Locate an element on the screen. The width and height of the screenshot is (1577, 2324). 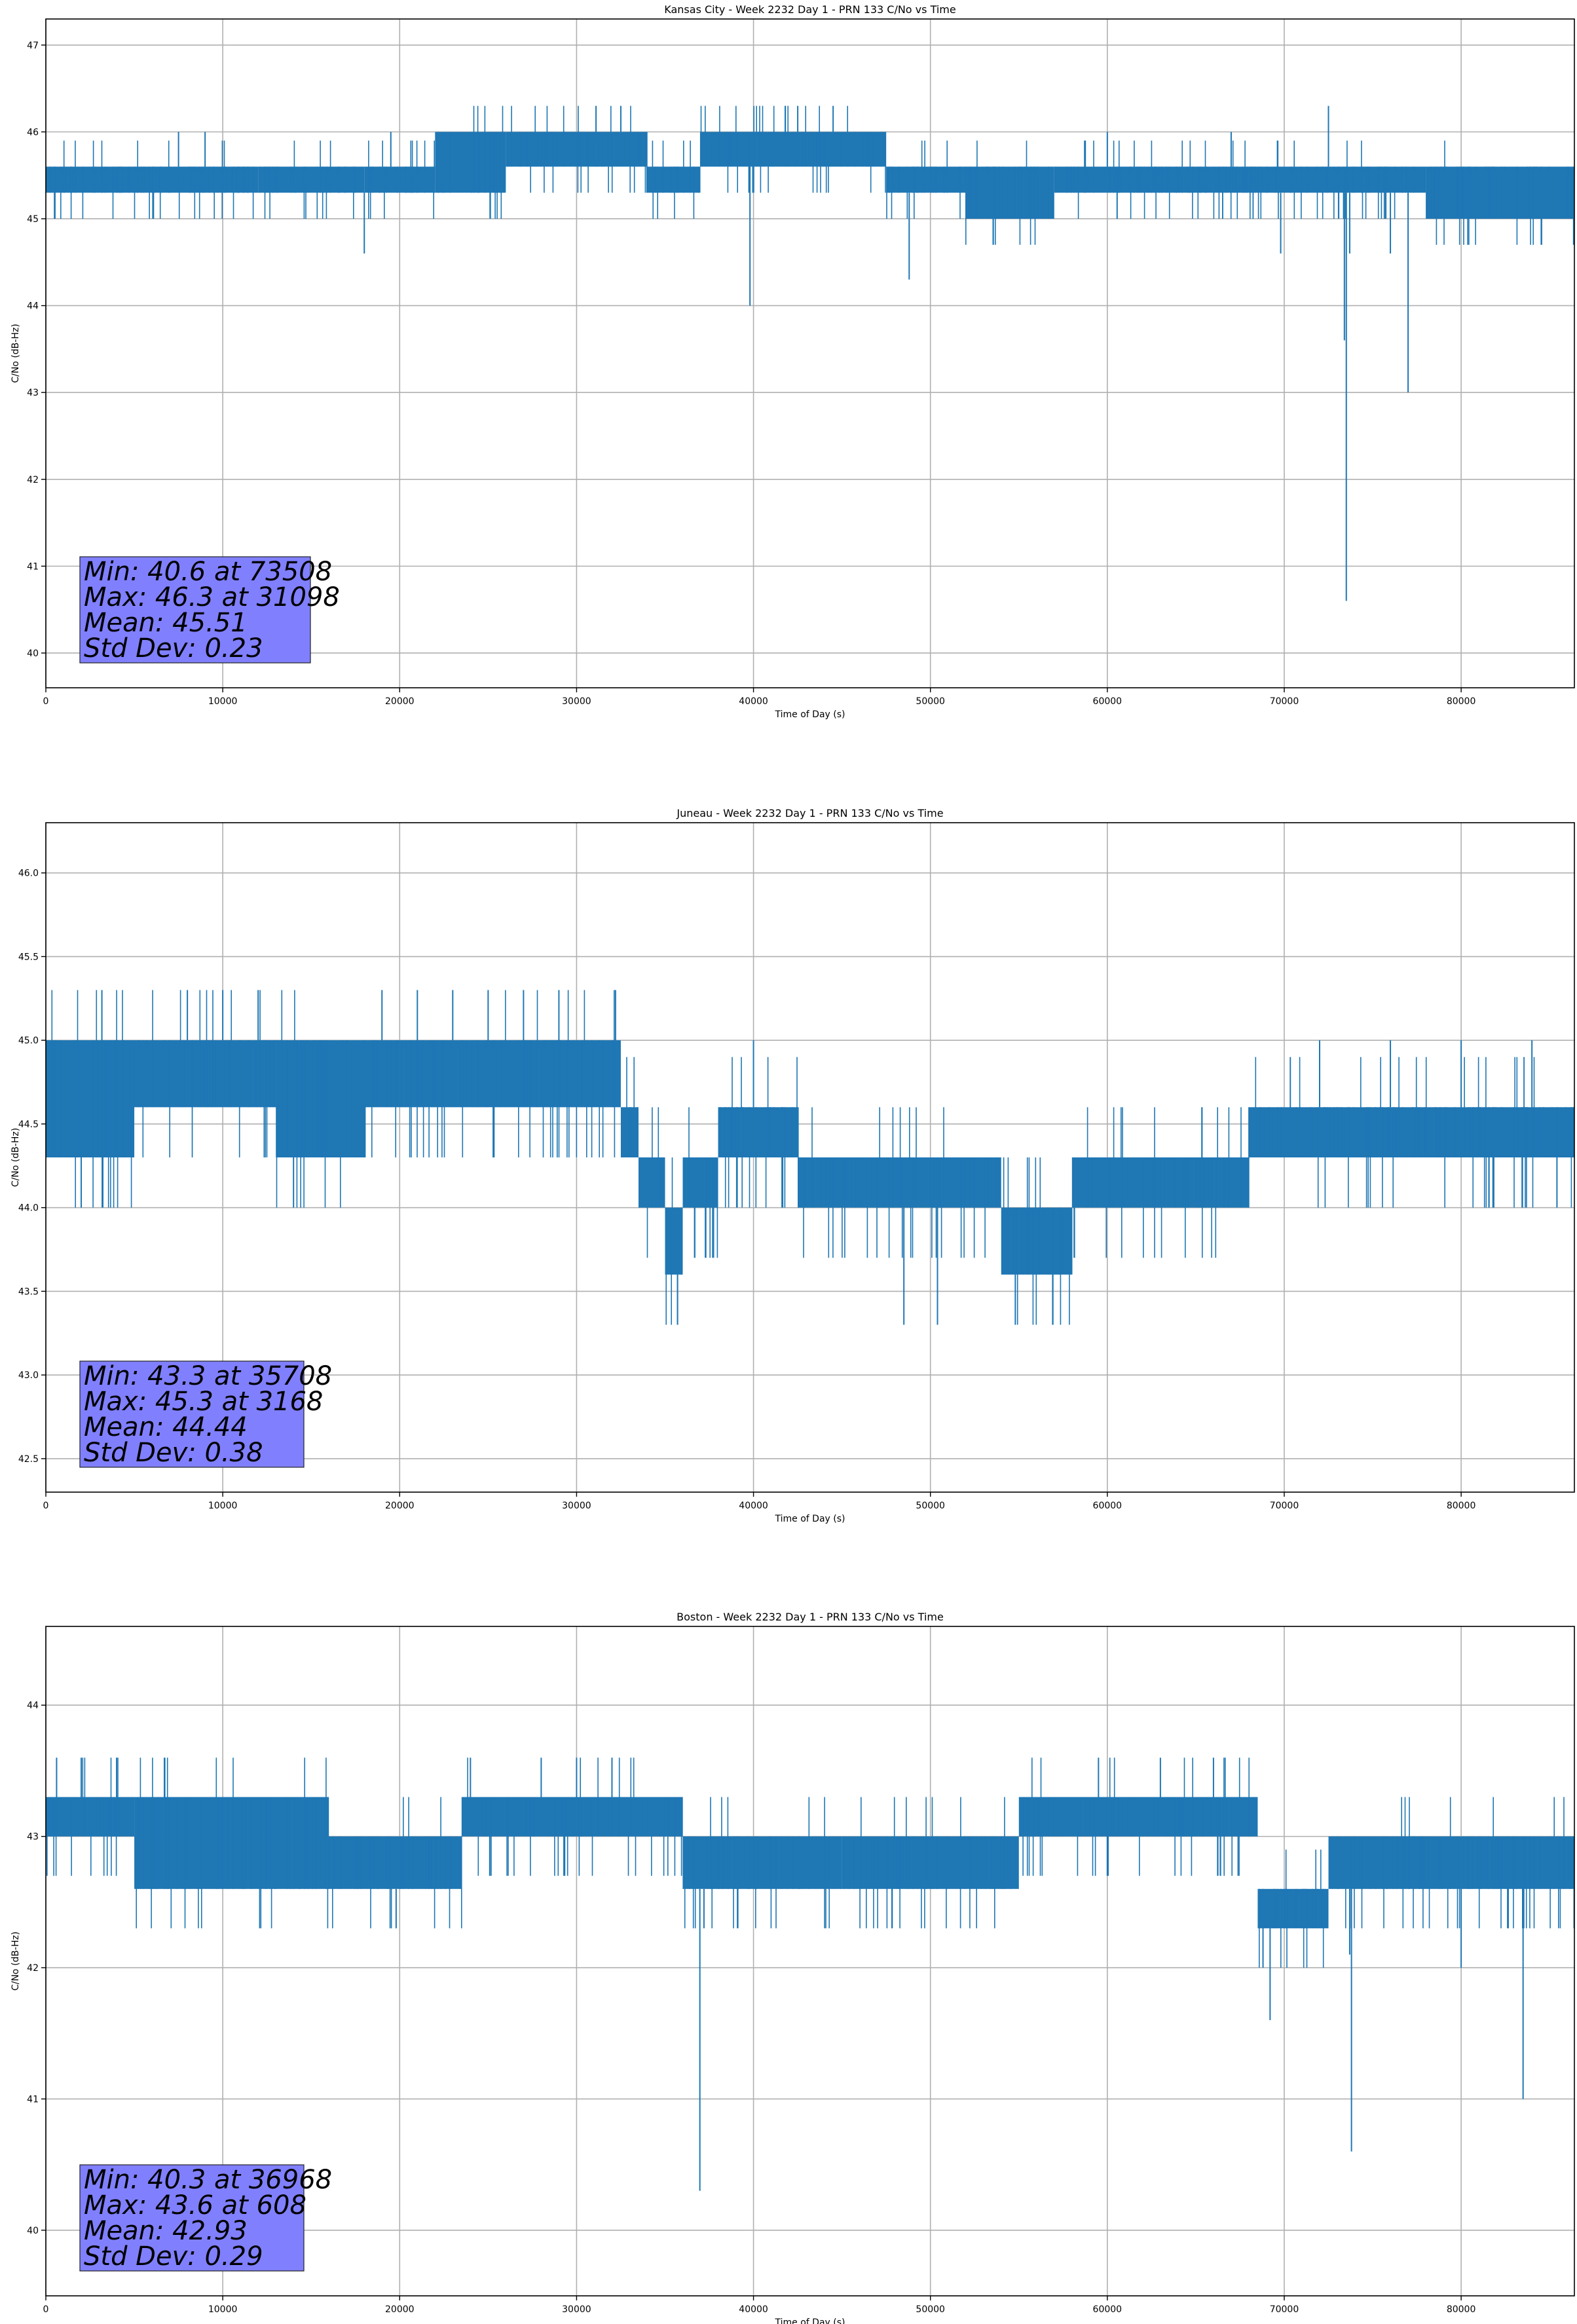
data-series is located at coordinates (810, 1157).